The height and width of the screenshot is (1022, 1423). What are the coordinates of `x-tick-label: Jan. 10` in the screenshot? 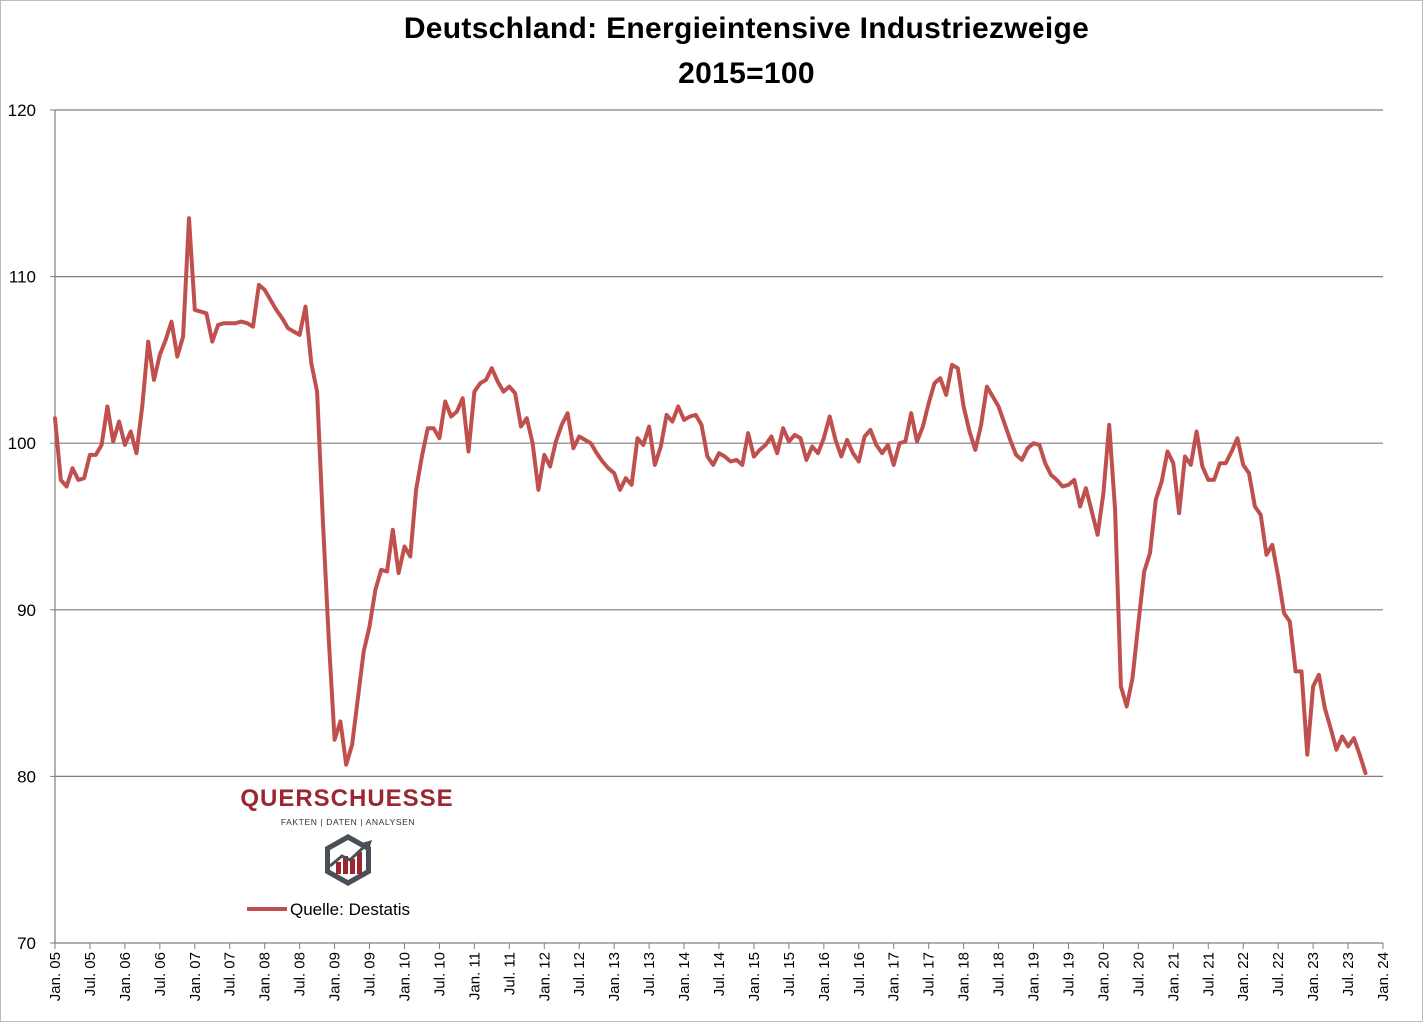 It's located at (404, 976).